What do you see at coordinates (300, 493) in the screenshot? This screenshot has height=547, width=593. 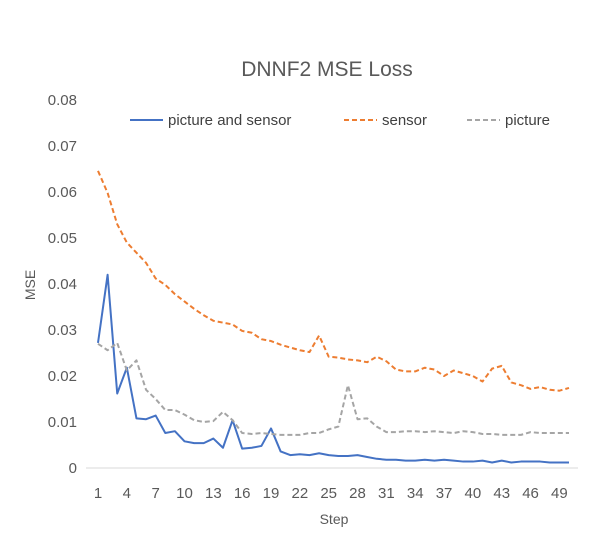 I see `x-tick-label: 22` at bounding box center [300, 493].